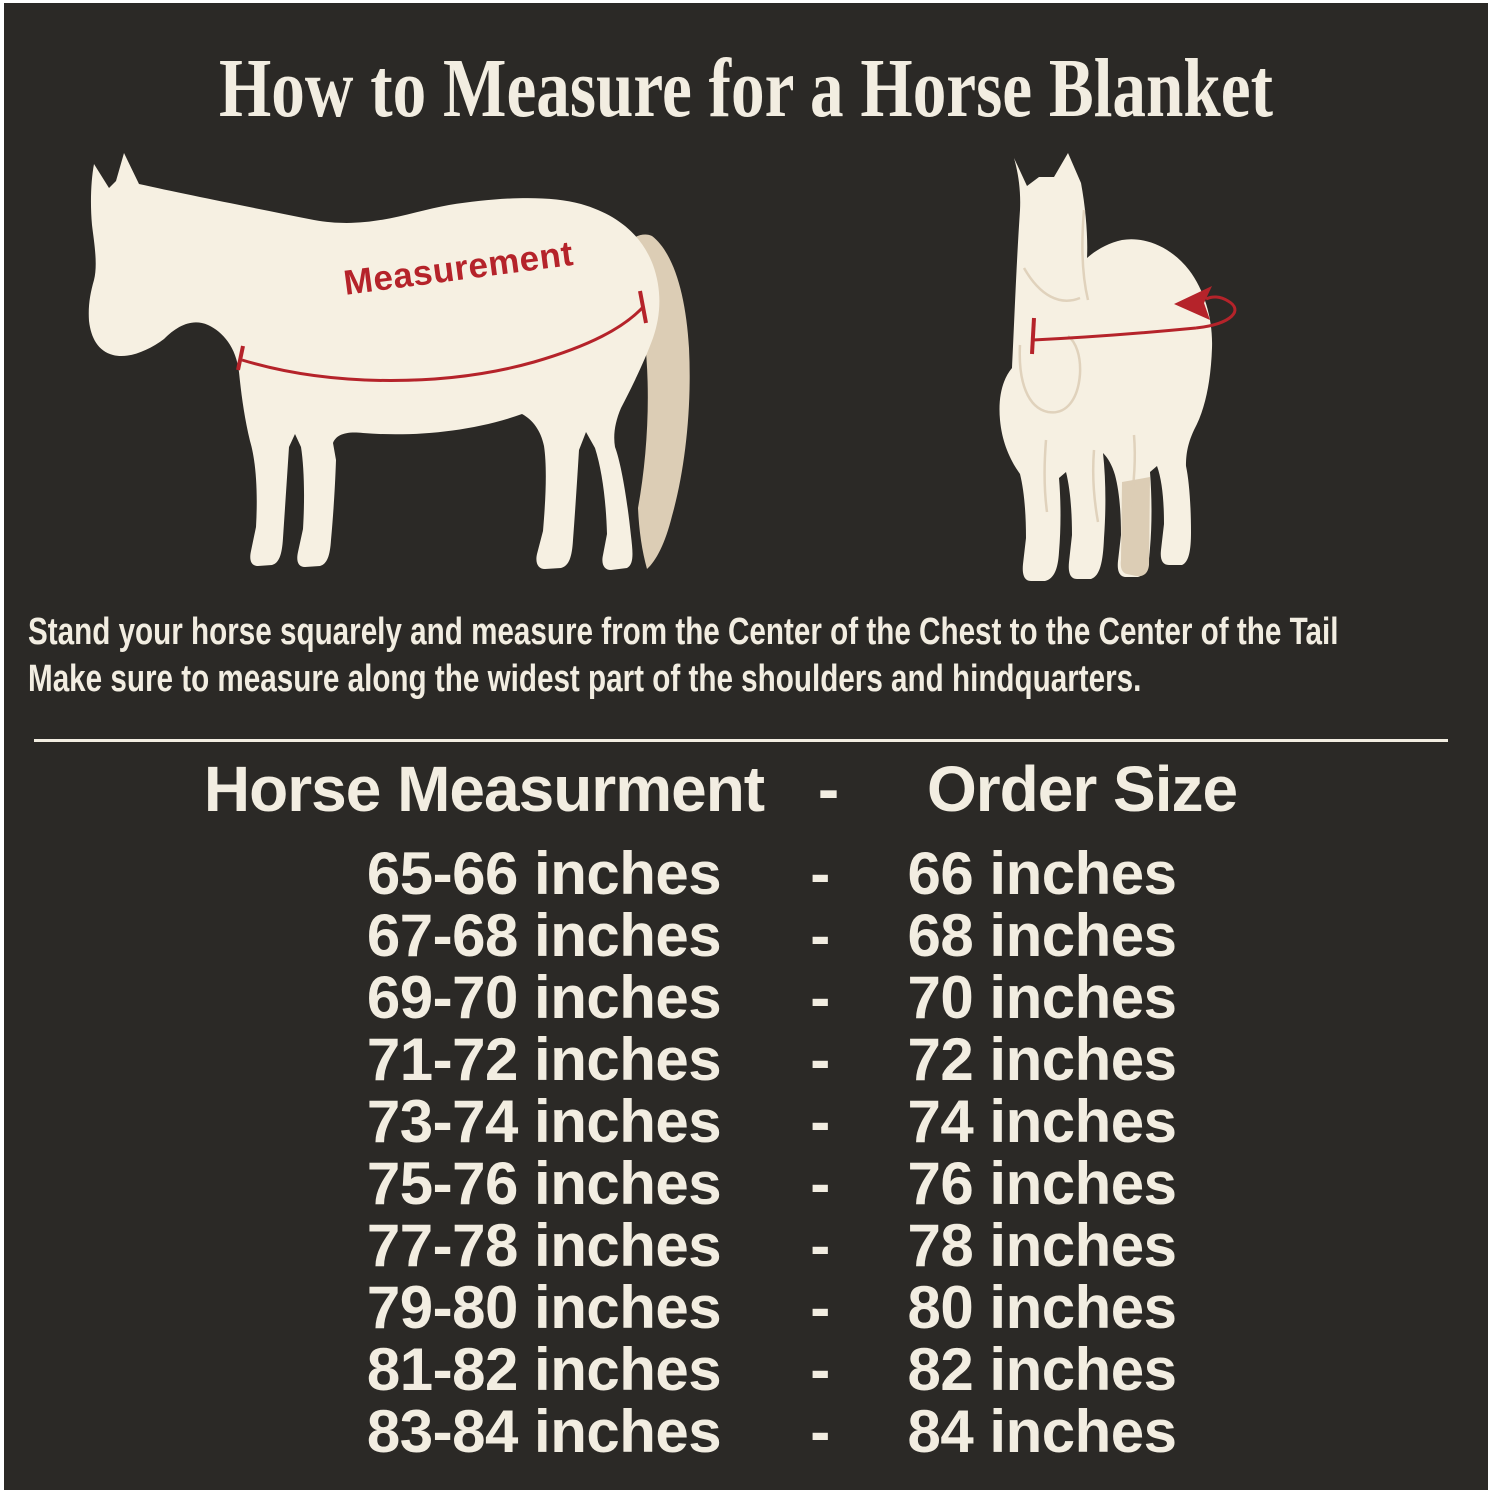 This screenshot has height=1500, width=1491. I want to click on wrap-arrowhead, so click(1193, 303).